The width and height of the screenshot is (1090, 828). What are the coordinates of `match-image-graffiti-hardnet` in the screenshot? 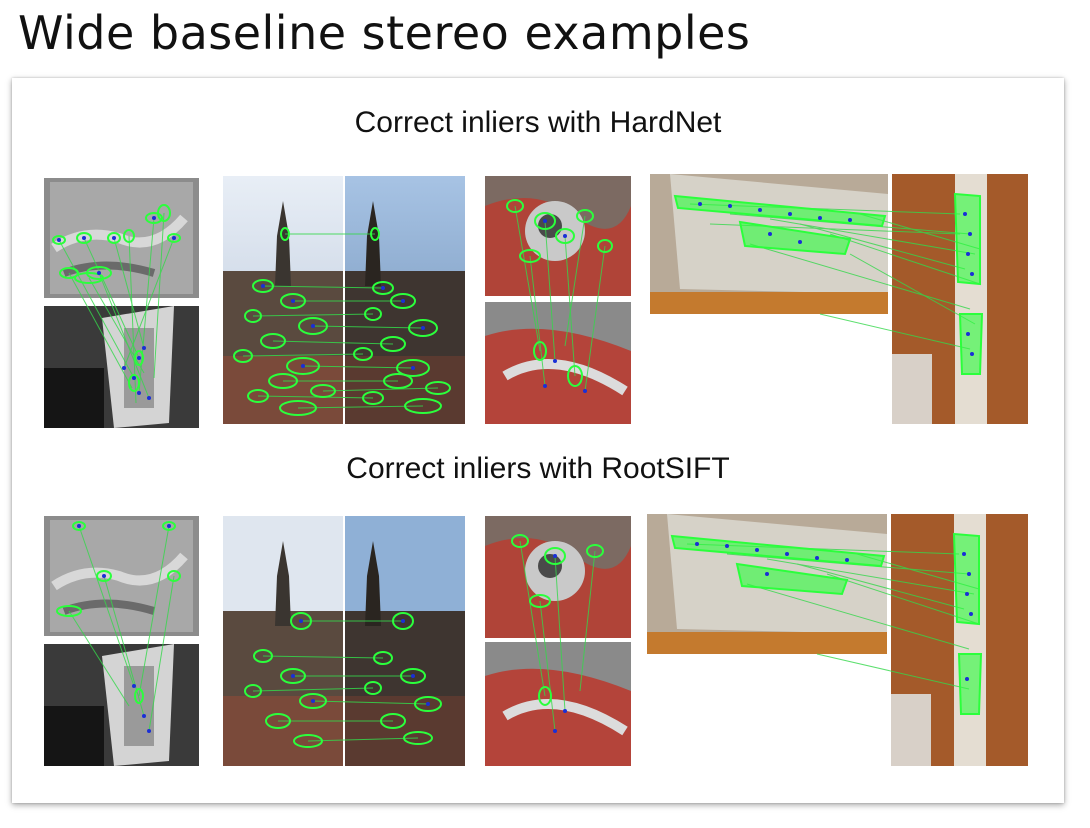 It's located at (558, 300).